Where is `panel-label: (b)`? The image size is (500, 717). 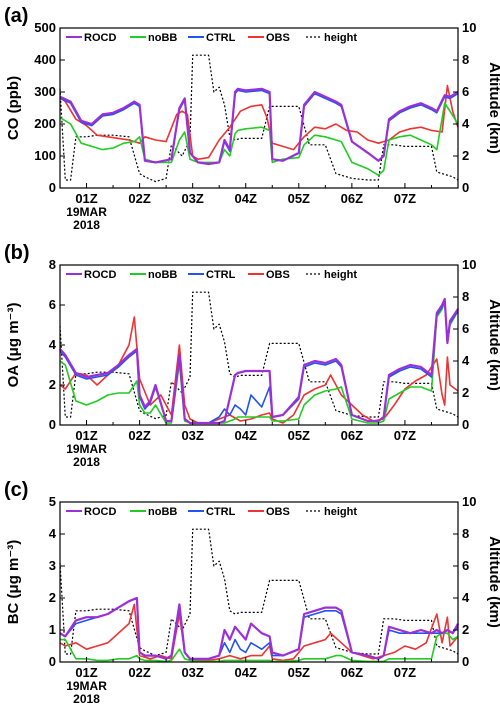 panel-label: (b) is located at coordinates (17, 253).